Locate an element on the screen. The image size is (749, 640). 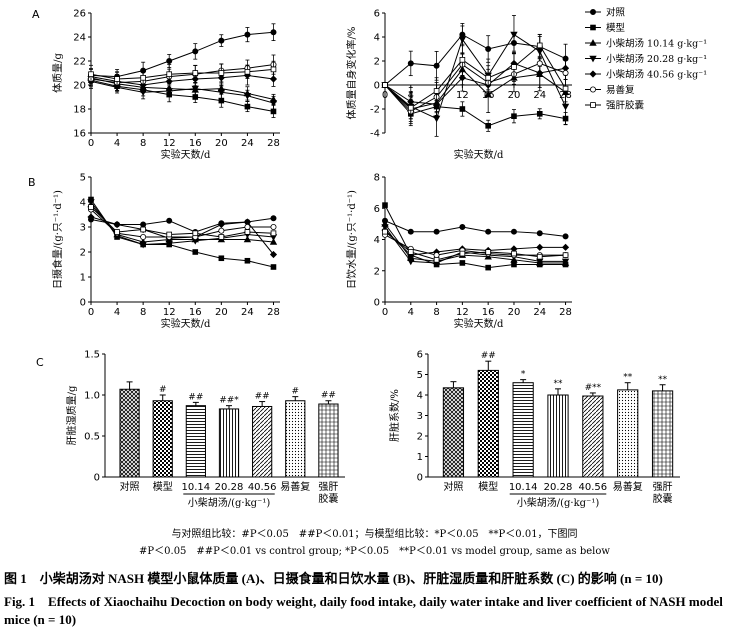
chart-body-weight-change-rate: -4-202460481216202428体质量自身变化率/%实验天数/d is located at coordinates (458, 85).